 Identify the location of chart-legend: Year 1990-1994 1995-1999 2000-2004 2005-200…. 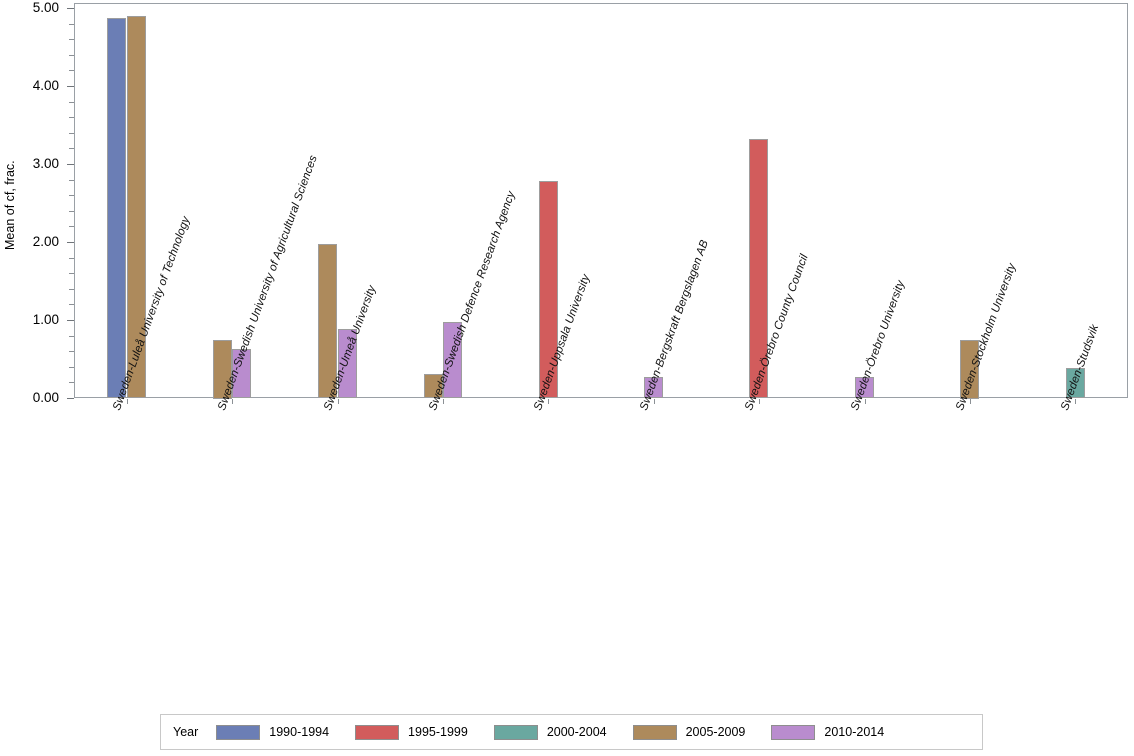
(571, 732).